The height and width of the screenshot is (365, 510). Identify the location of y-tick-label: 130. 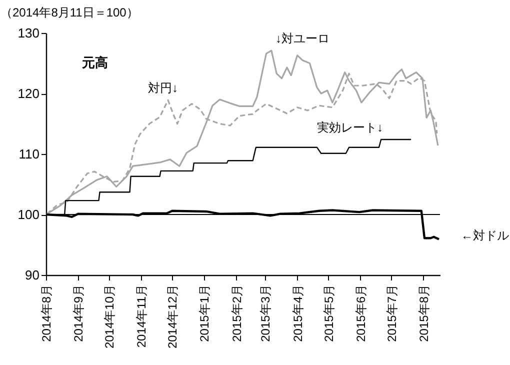
(29, 33).